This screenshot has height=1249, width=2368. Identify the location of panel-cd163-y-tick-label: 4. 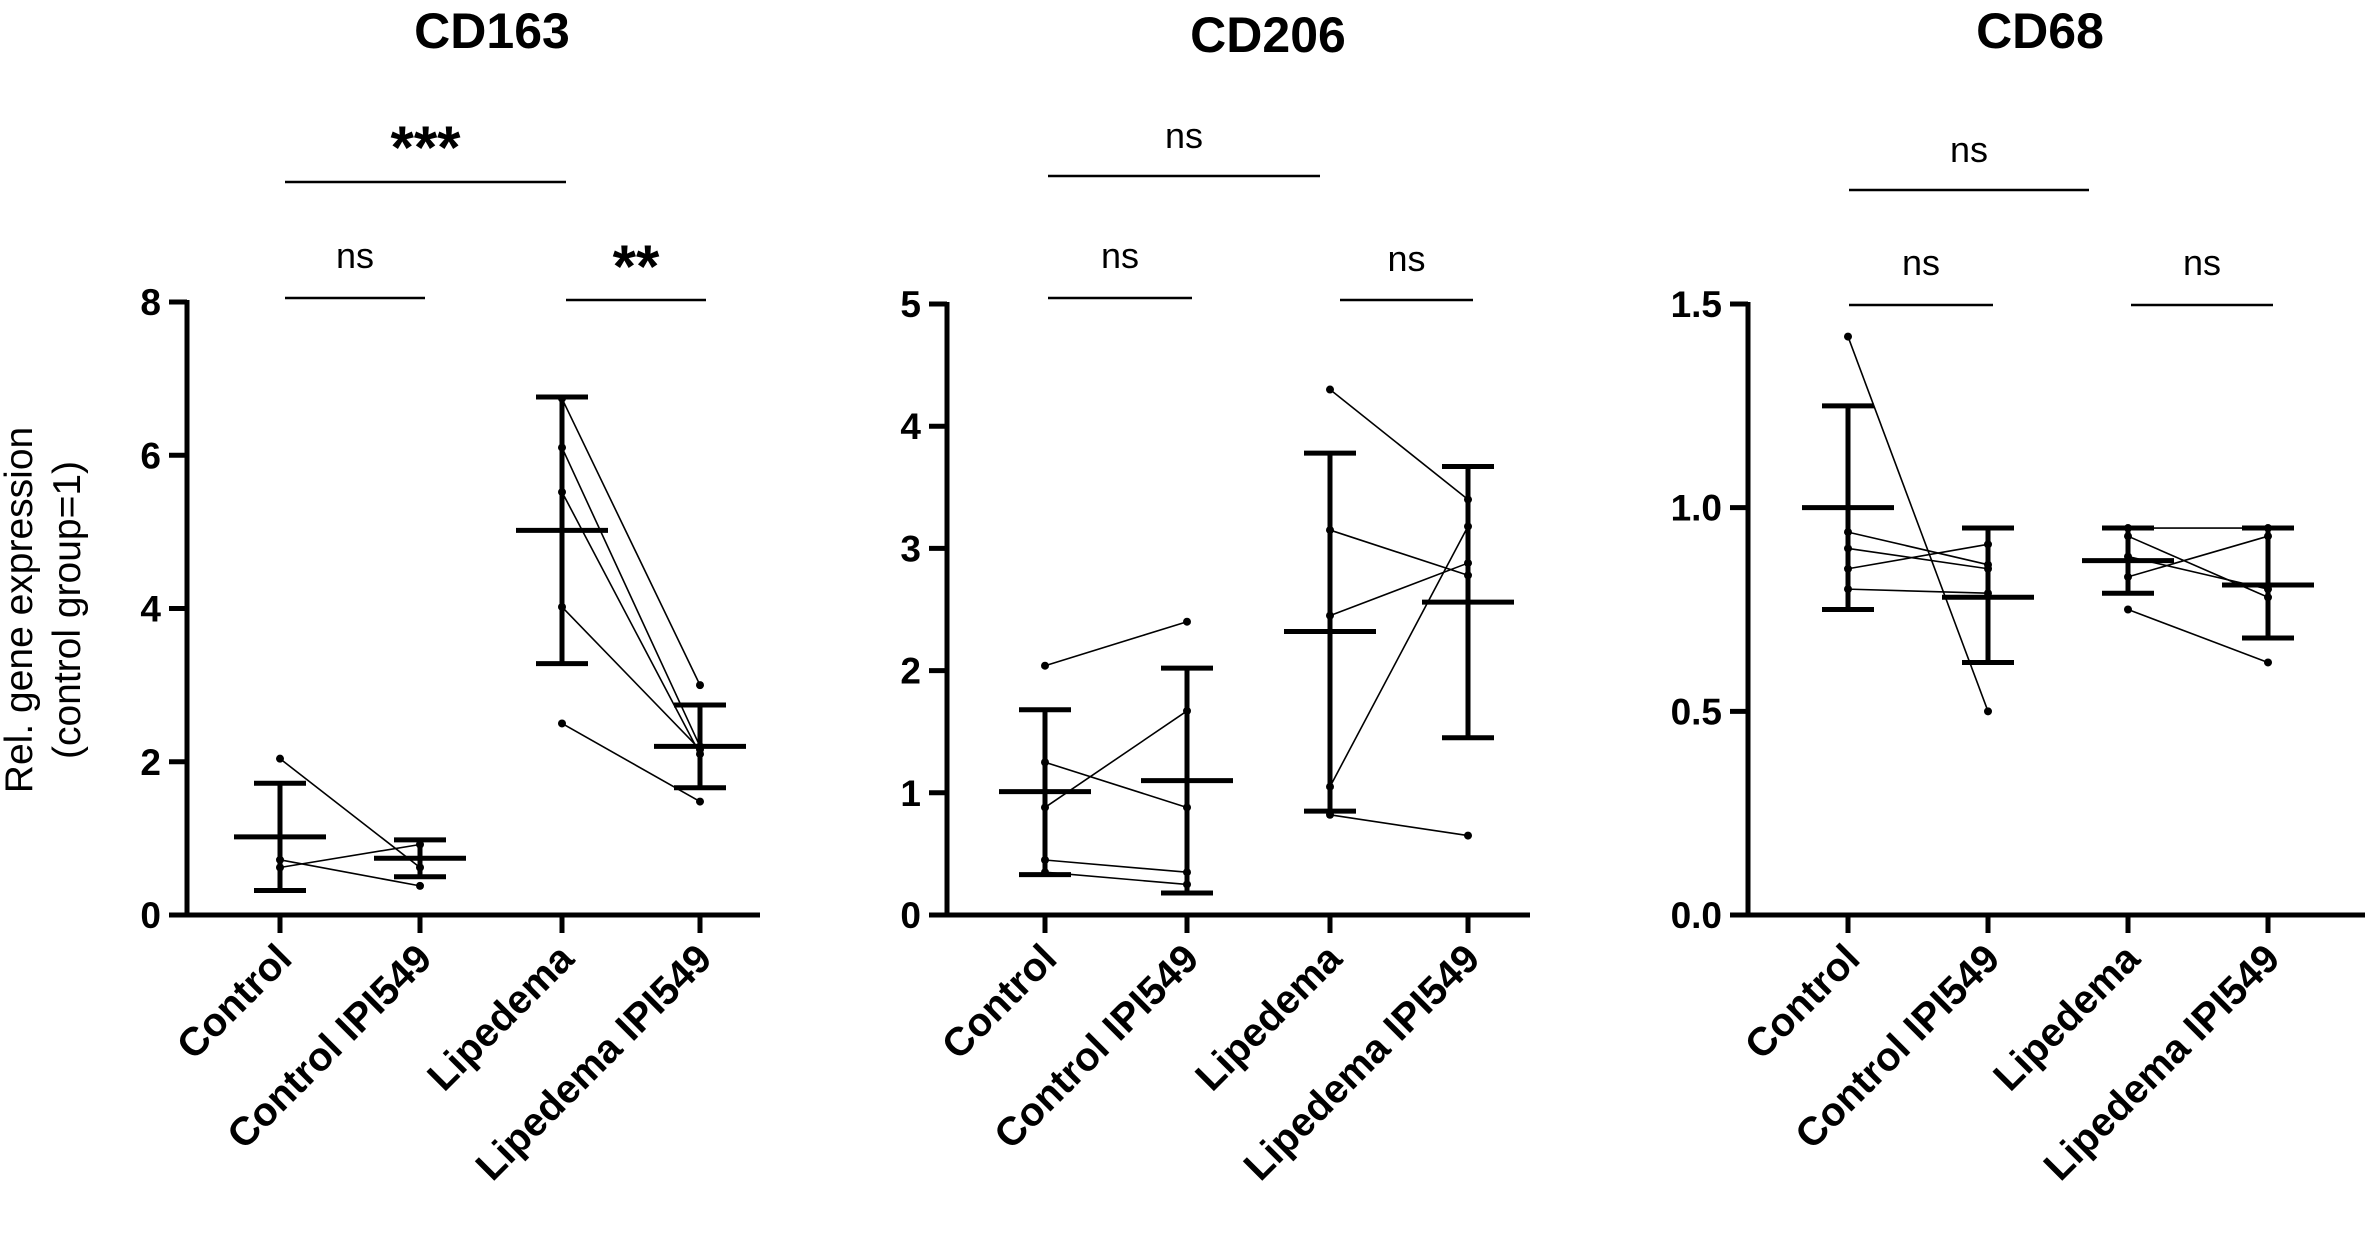
(150, 609).